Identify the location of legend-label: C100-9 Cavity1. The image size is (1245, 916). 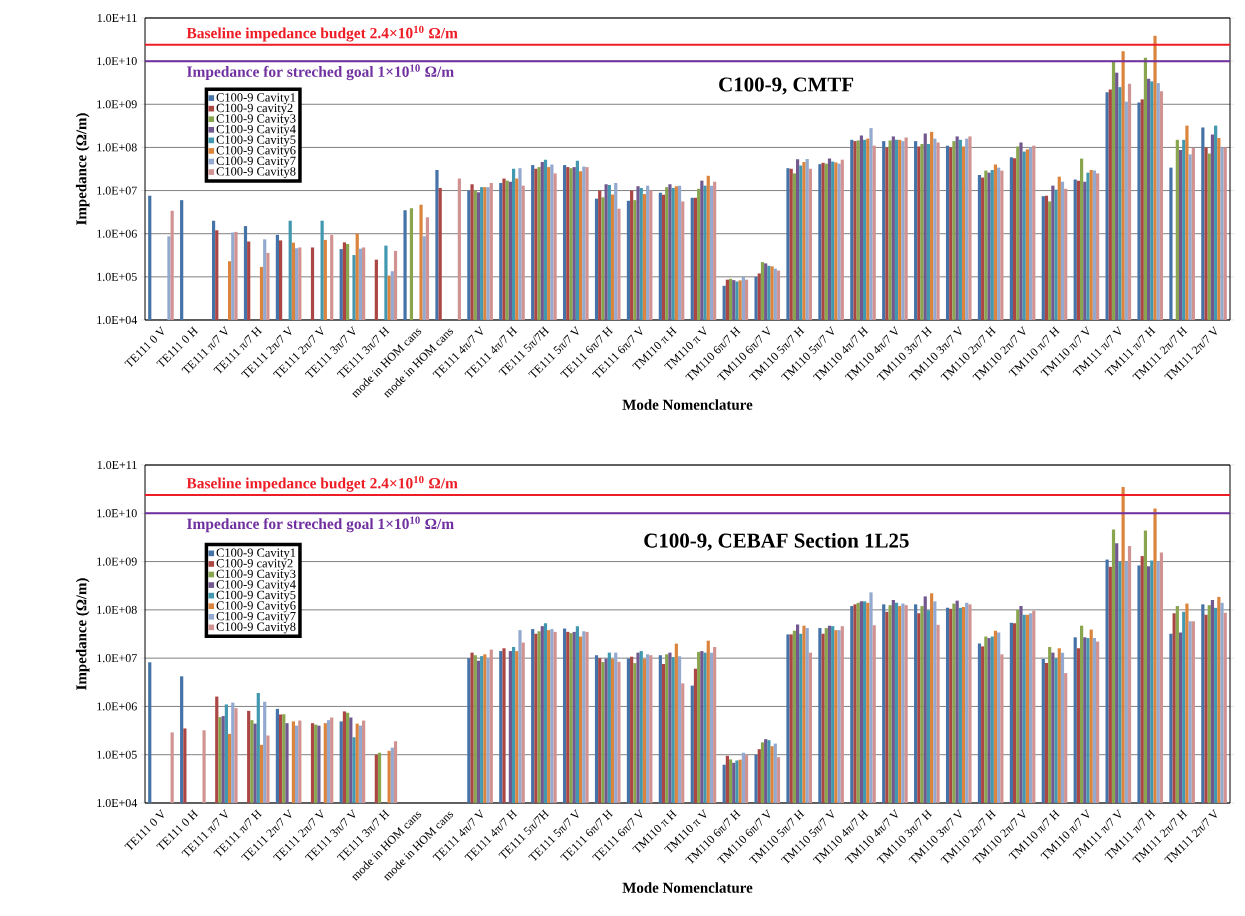
(256, 554).